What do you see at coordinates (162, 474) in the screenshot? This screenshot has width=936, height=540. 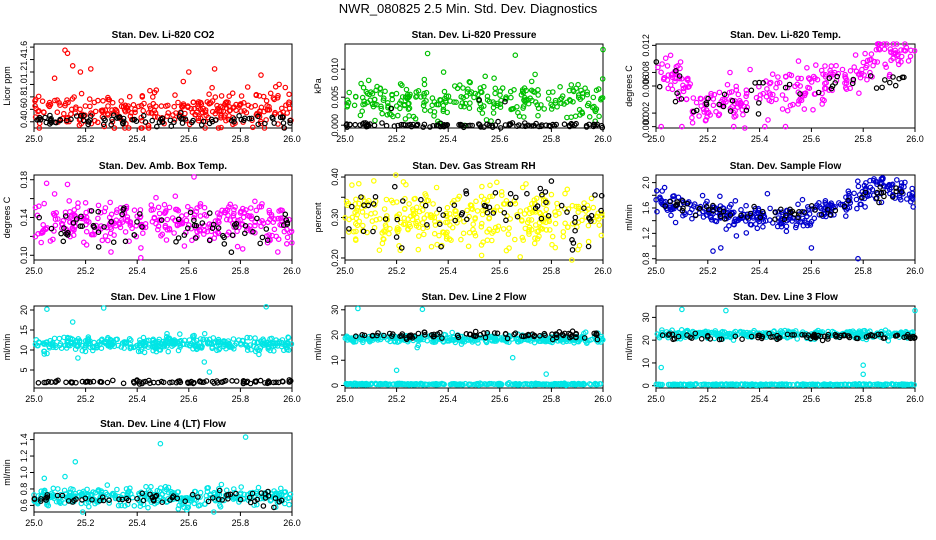 I see `data-points` at bounding box center [162, 474].